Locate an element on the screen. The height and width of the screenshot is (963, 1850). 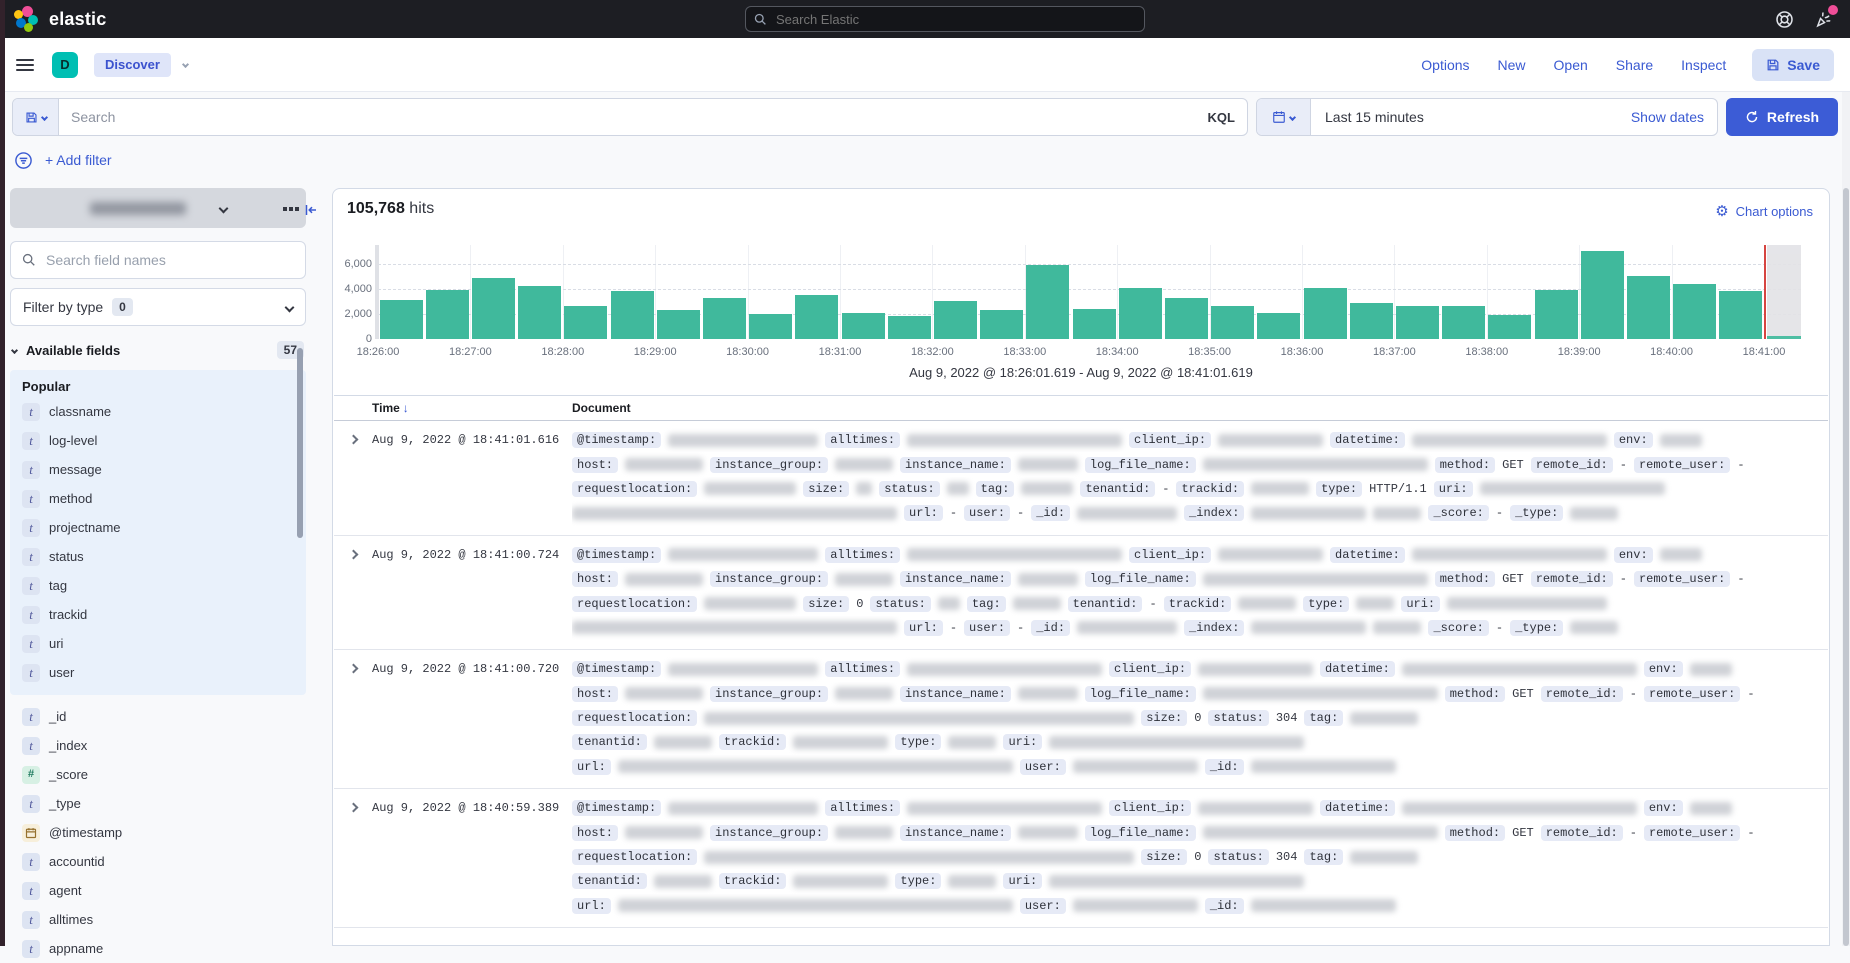
global-search-box is located at coordinates (945, 19).